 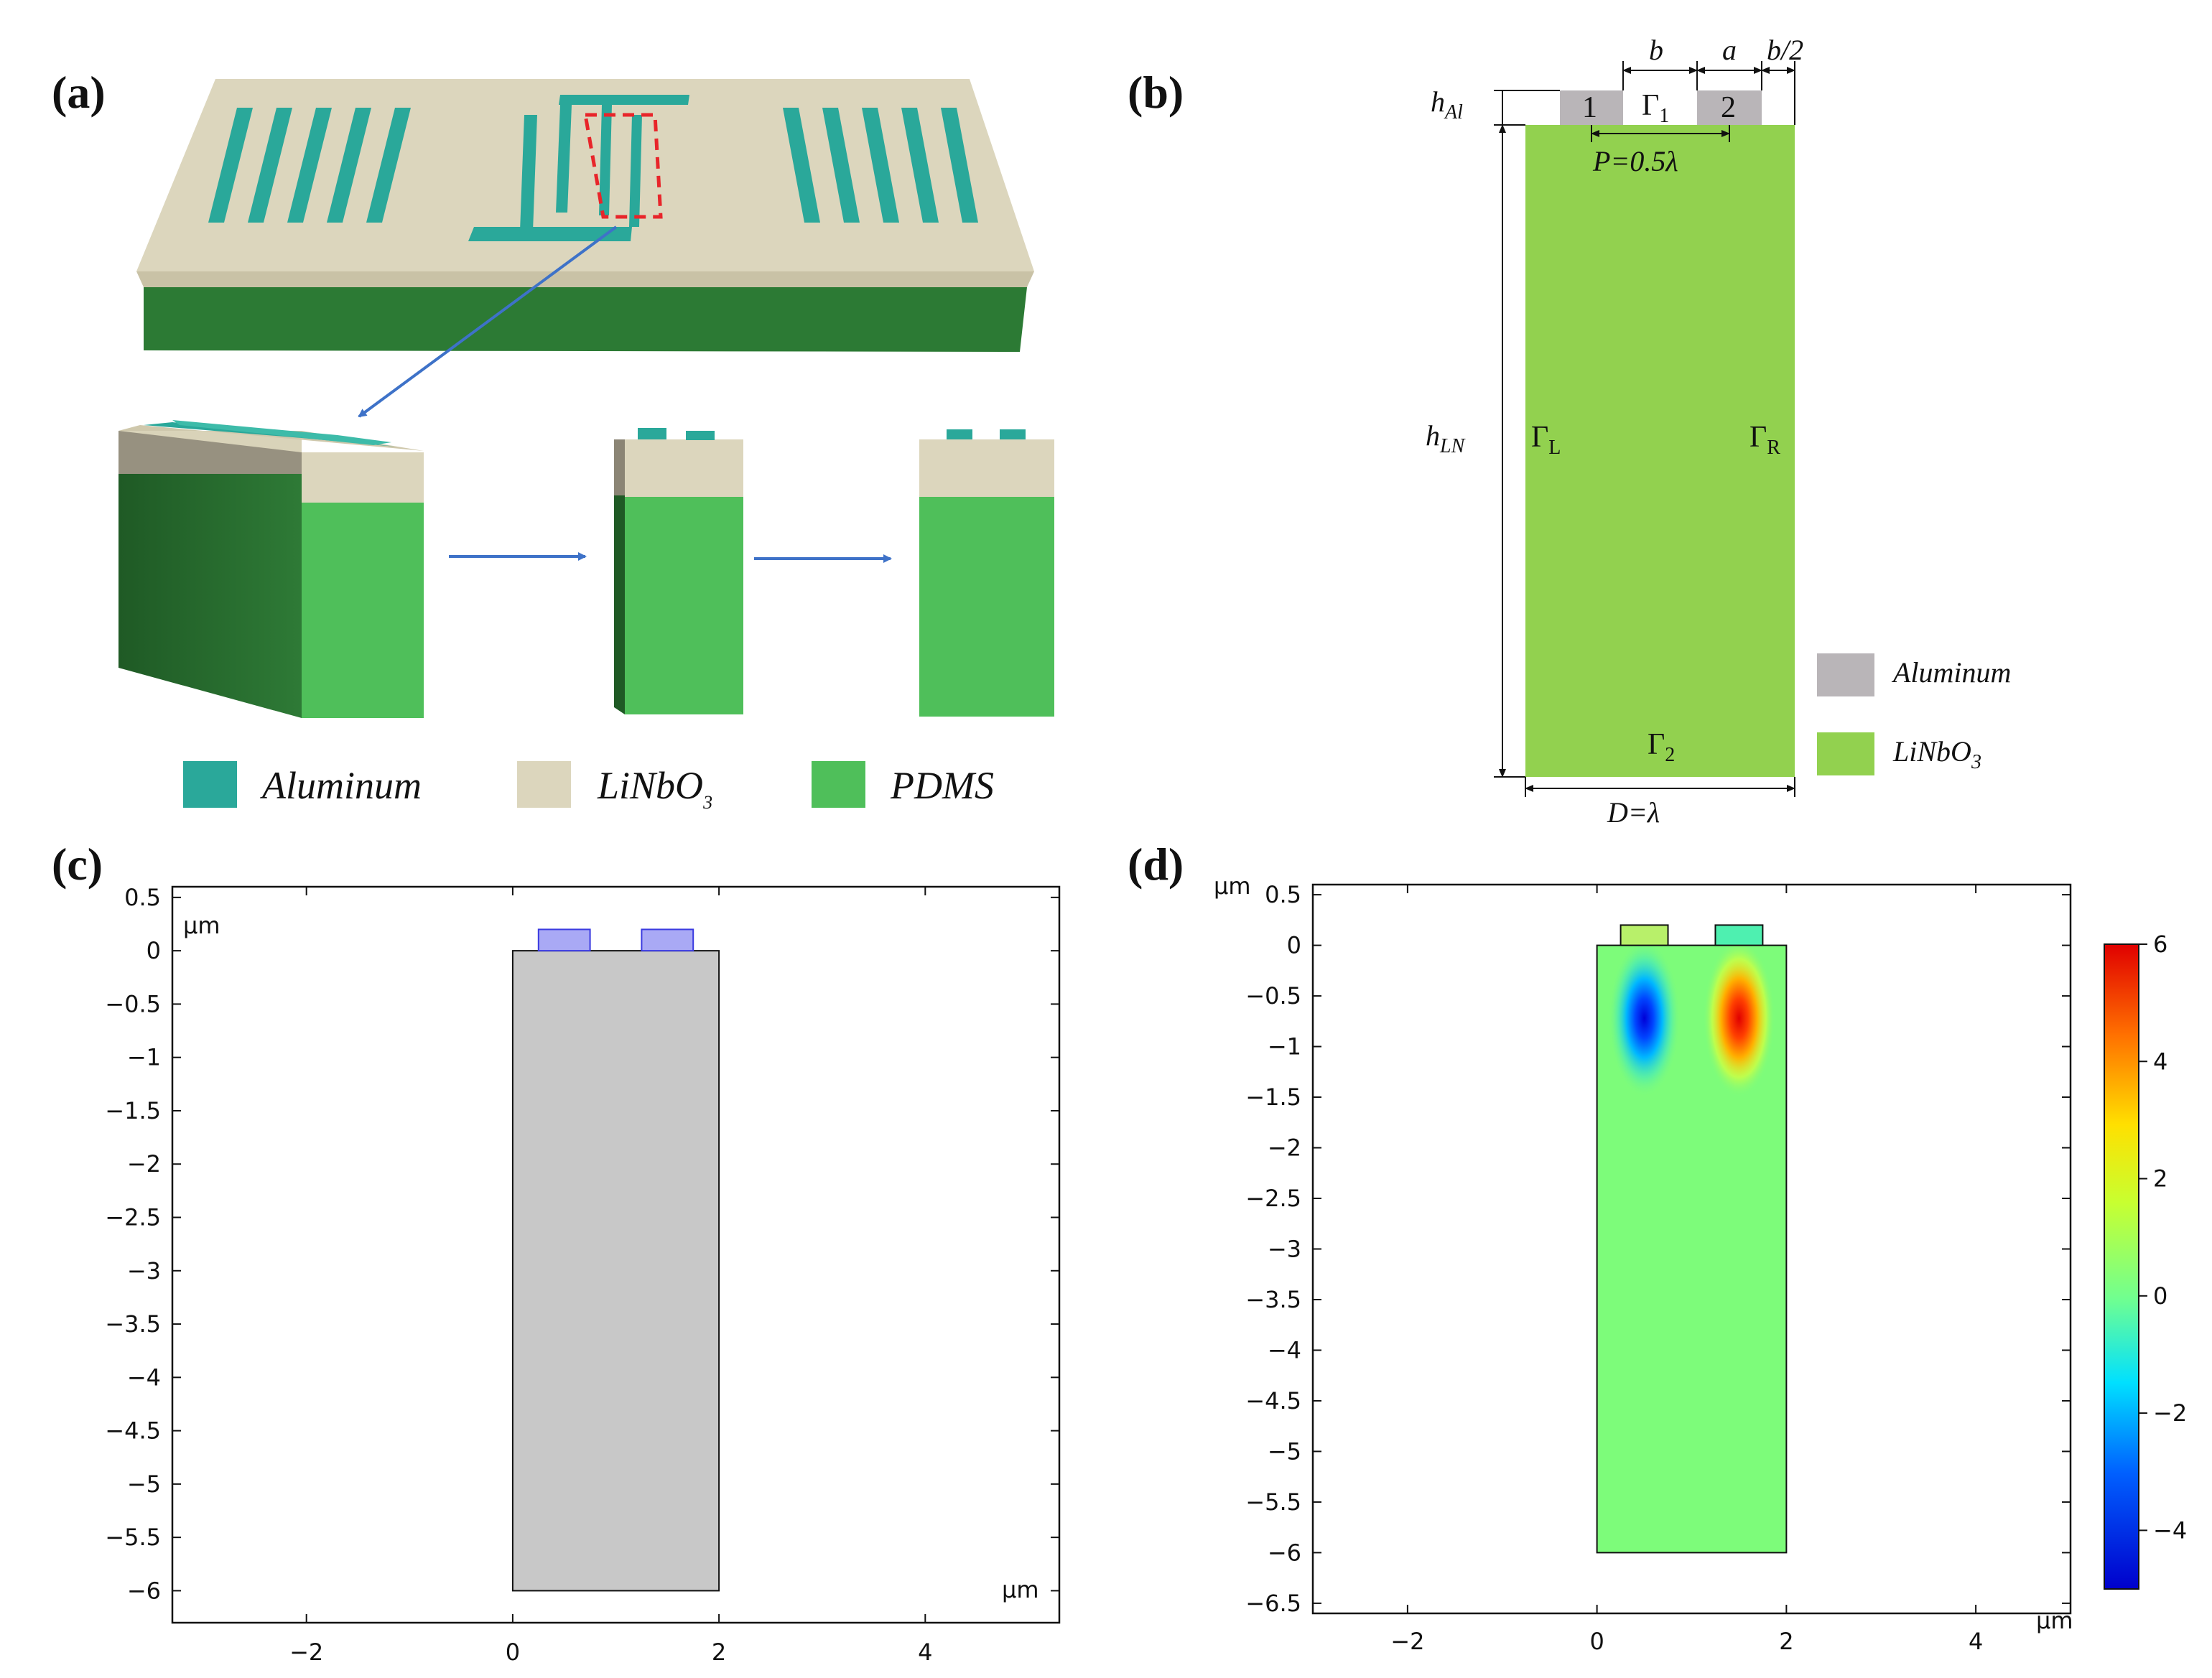 What do you see at coordinates (925, 1653) in the screenshot?
I see `c-x-tick-label: 4` at bounding box center [925, 1653].